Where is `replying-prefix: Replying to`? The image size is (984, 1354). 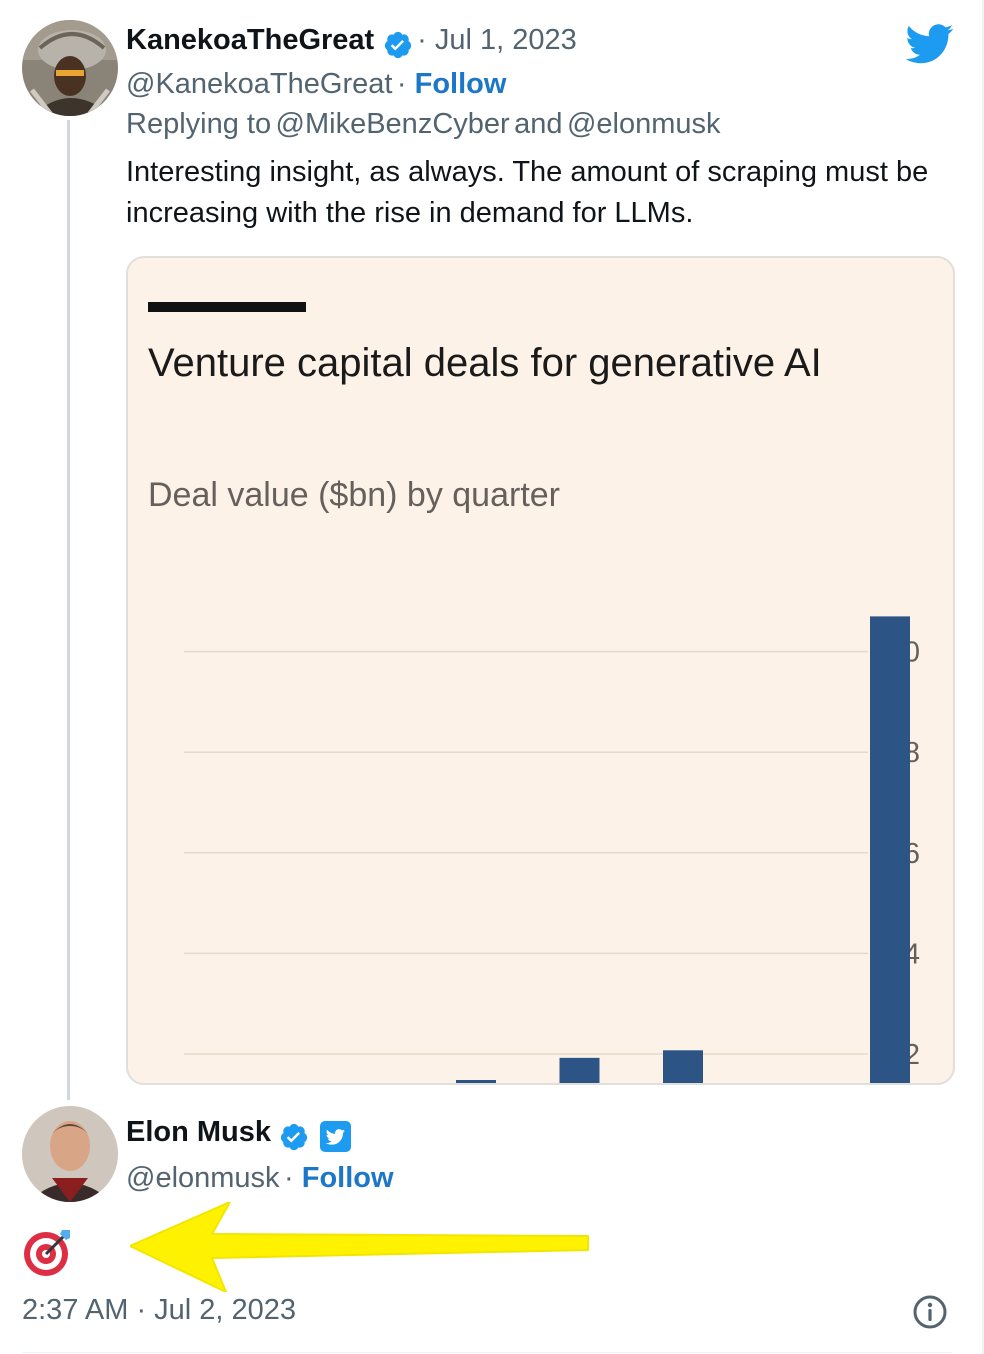
replying-prefix: Replying to is located at coordinates (199, 124).